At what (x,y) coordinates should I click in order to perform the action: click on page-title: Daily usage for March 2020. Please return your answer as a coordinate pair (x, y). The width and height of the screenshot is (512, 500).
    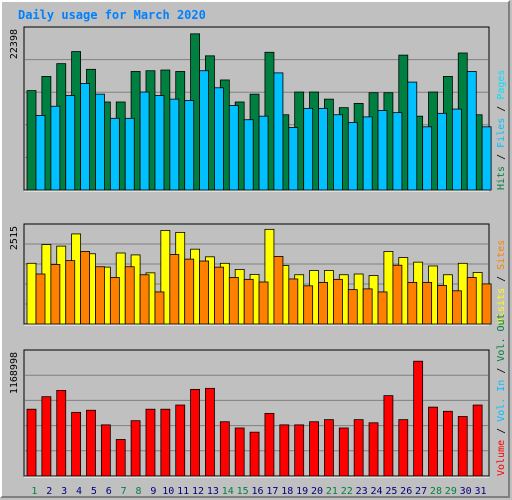
    Looking at the image, I should click on (112, 15).